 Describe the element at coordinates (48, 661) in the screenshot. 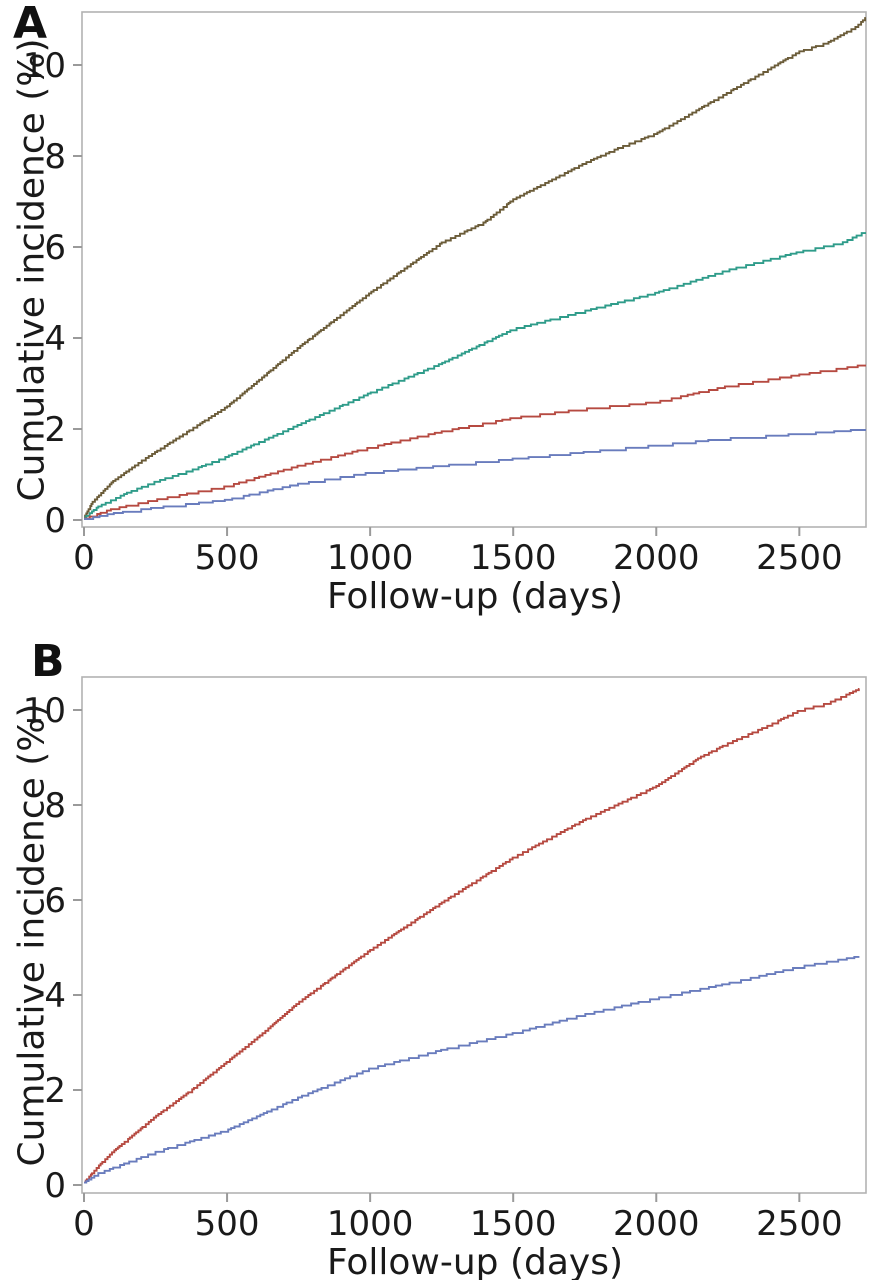

I see `panel-b-letter: B` at that location.